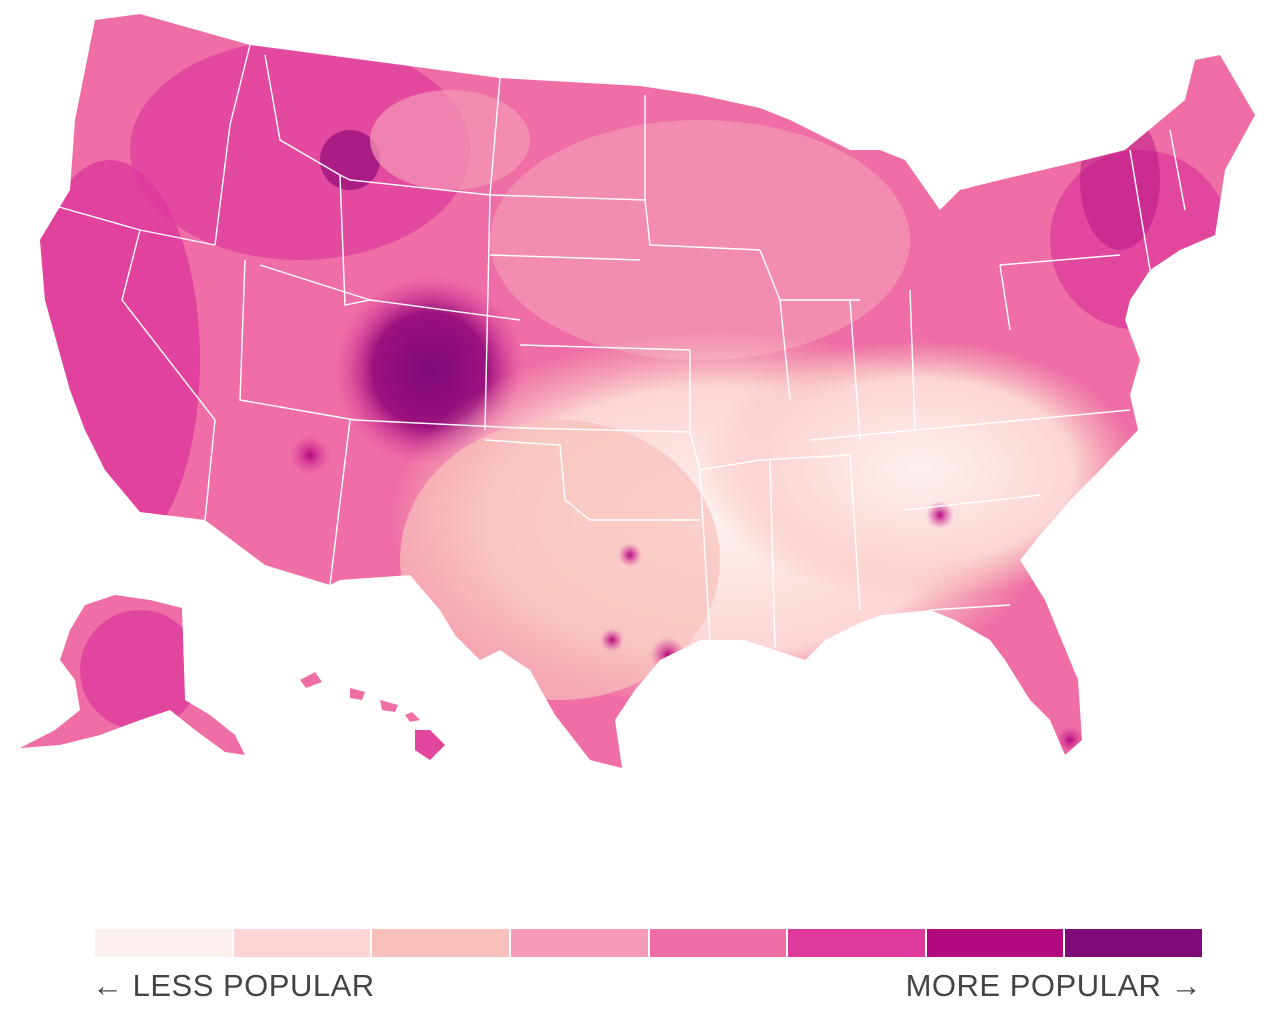 This screenshot has width=1280, height=1024. What do you see at coordinates (1053, 985) in the screenshot?
I see `more-popular-label: MORE POPULAR →` at bounding box center [1053, 985].